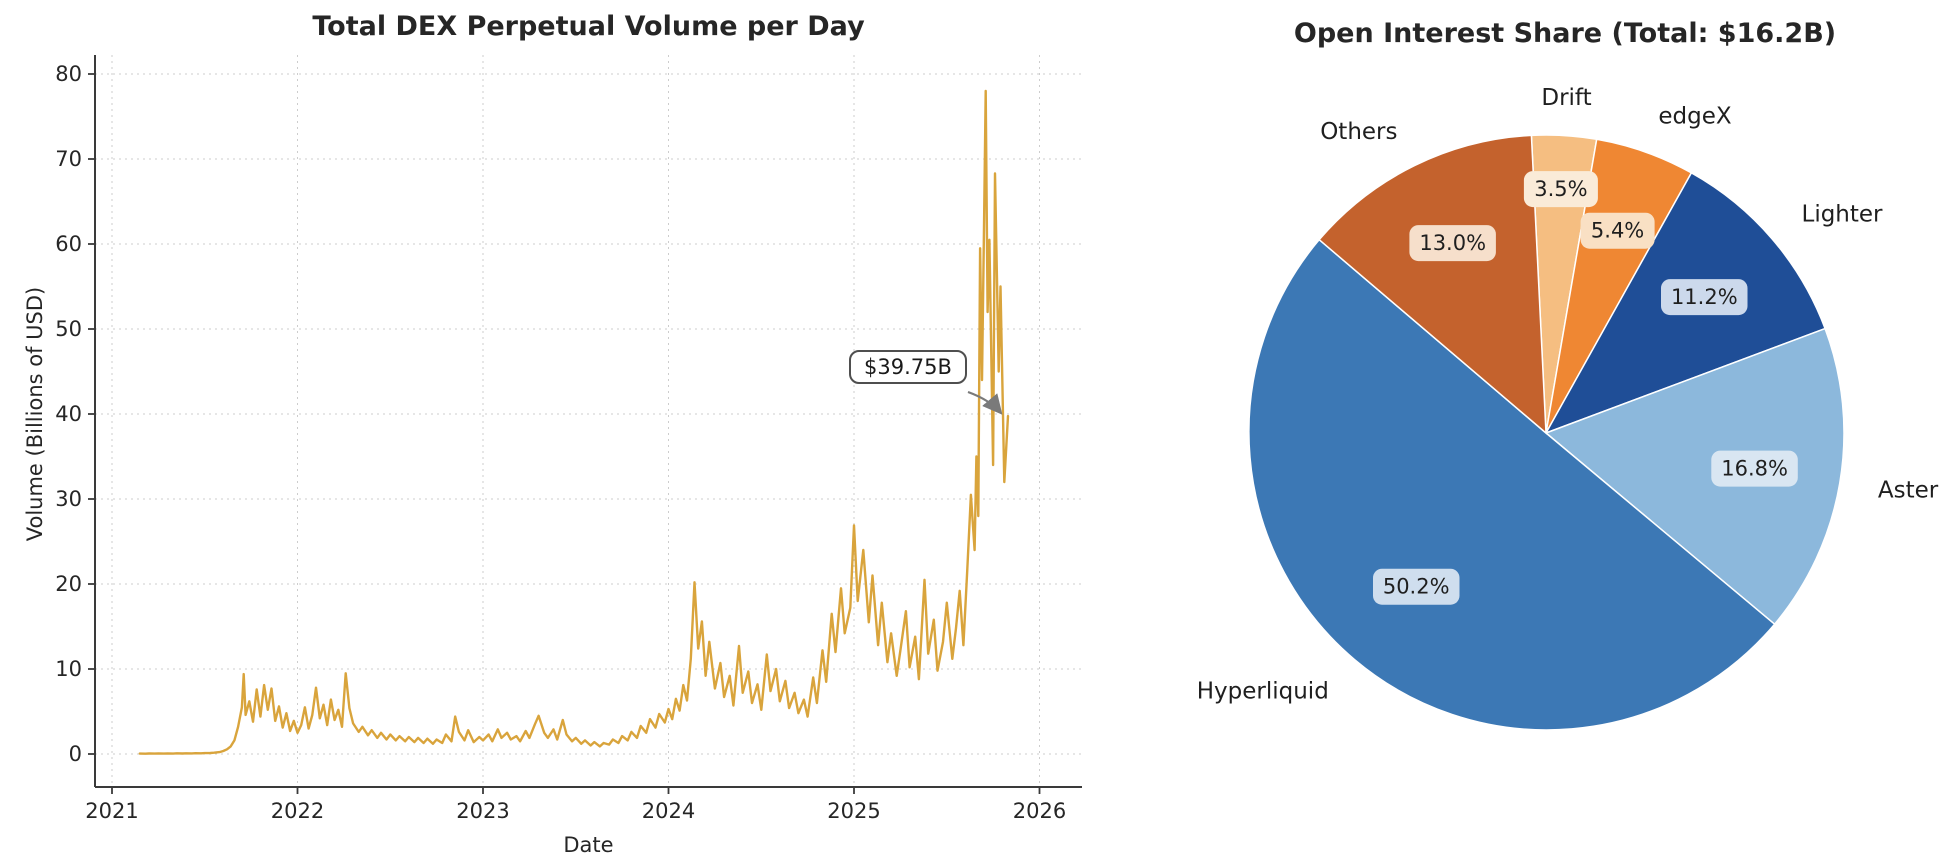  What do you see at coordinates (111, 811) in the screenshot?
I see `x-tick-label: 2021` at bounding box center [111, 811].